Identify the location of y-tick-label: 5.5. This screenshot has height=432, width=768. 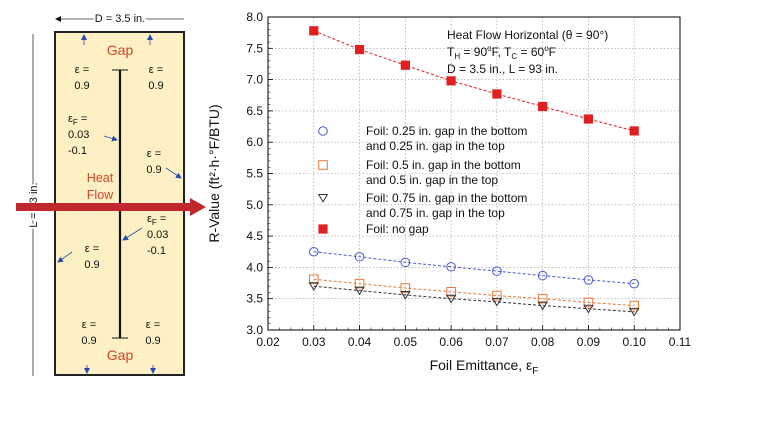
(254, 174).